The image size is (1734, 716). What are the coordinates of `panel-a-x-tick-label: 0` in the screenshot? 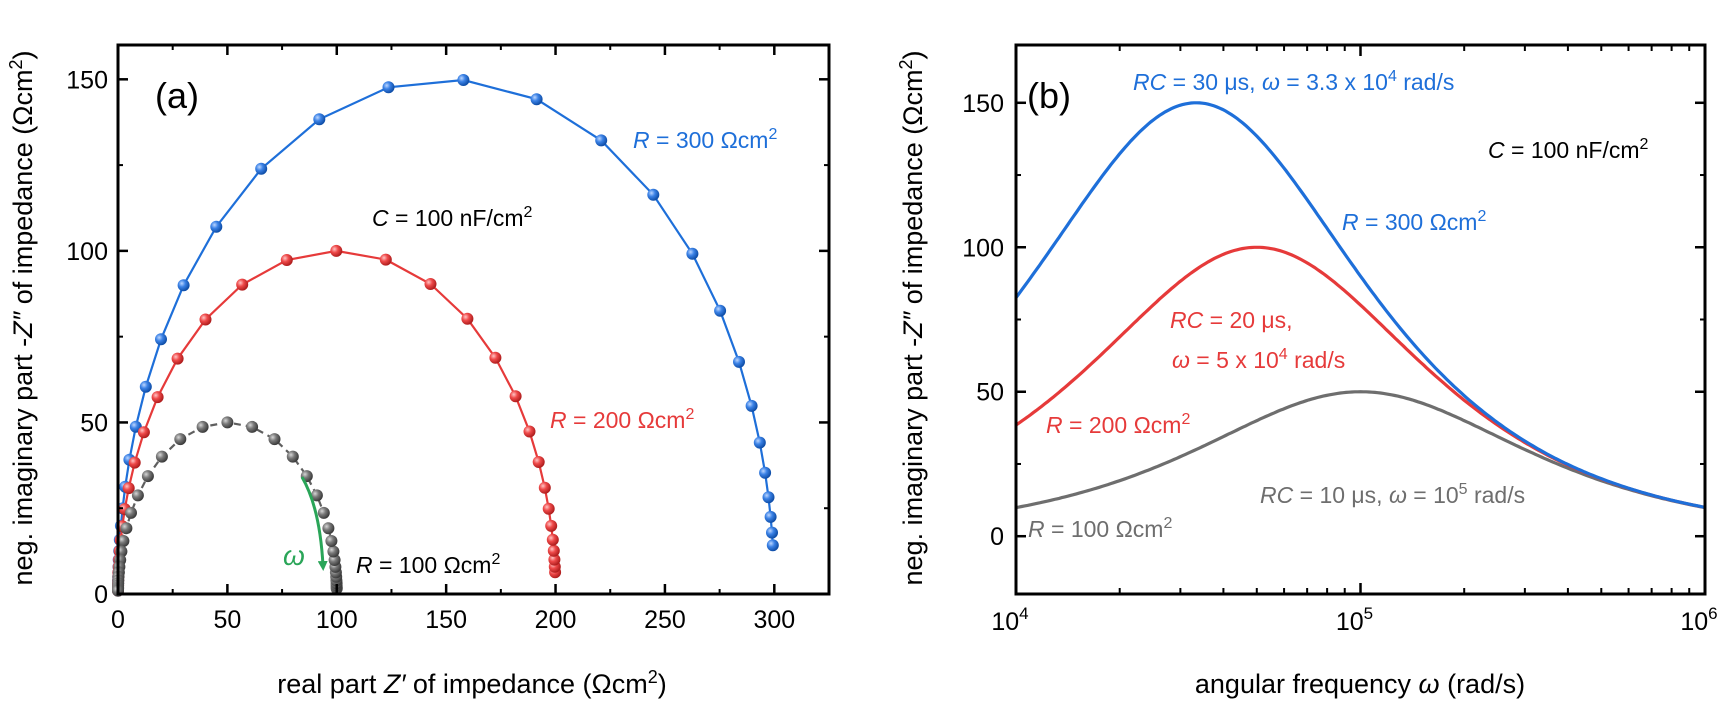 It's located at (118, 620).